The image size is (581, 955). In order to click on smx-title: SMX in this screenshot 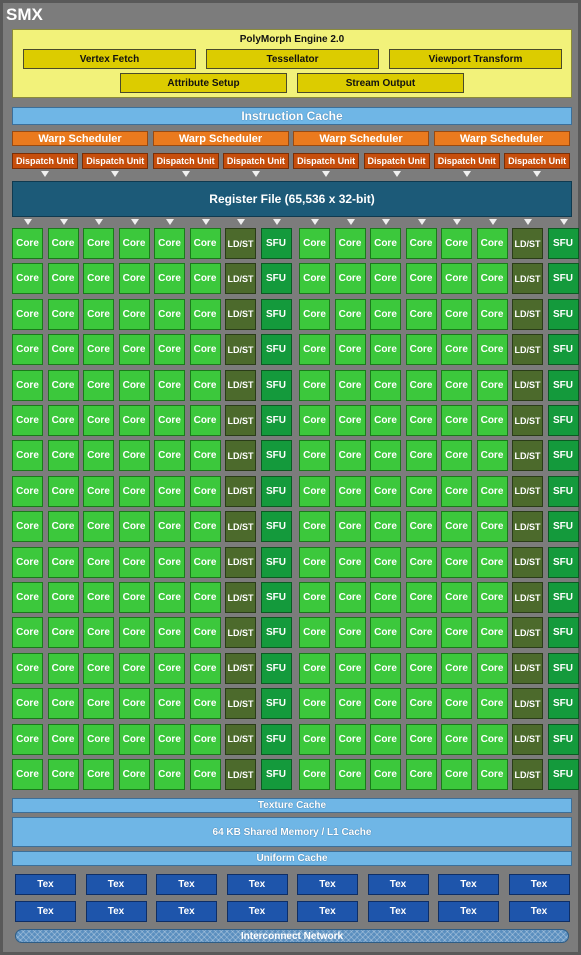, I will do `click(24, 14)`.